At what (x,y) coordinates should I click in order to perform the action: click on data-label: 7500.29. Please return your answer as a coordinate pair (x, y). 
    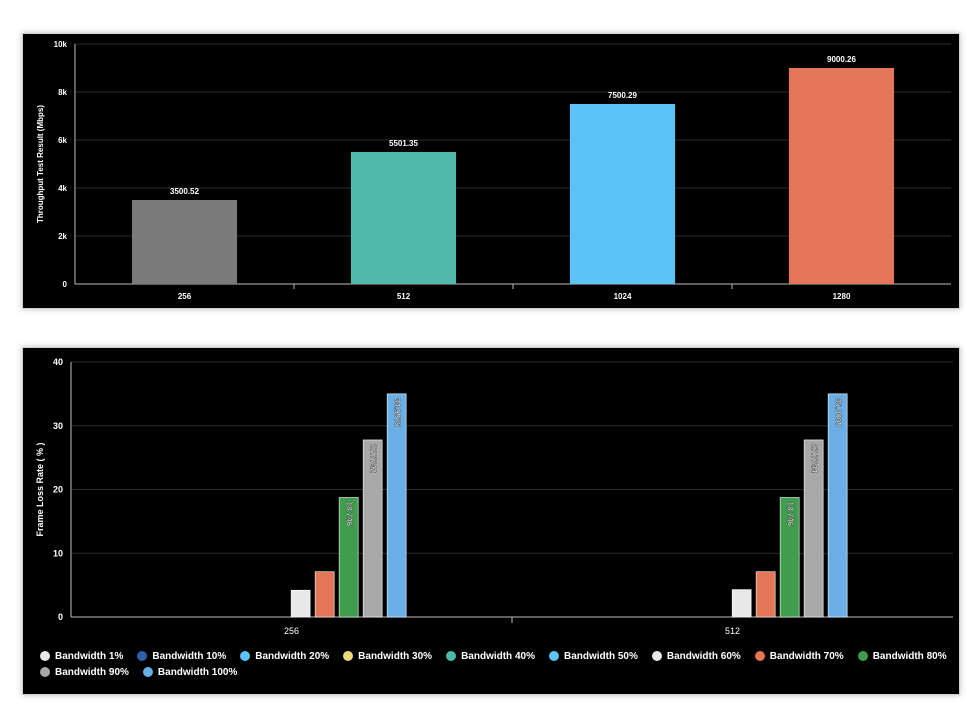
    Looking at the image, I should click on (622, 95).